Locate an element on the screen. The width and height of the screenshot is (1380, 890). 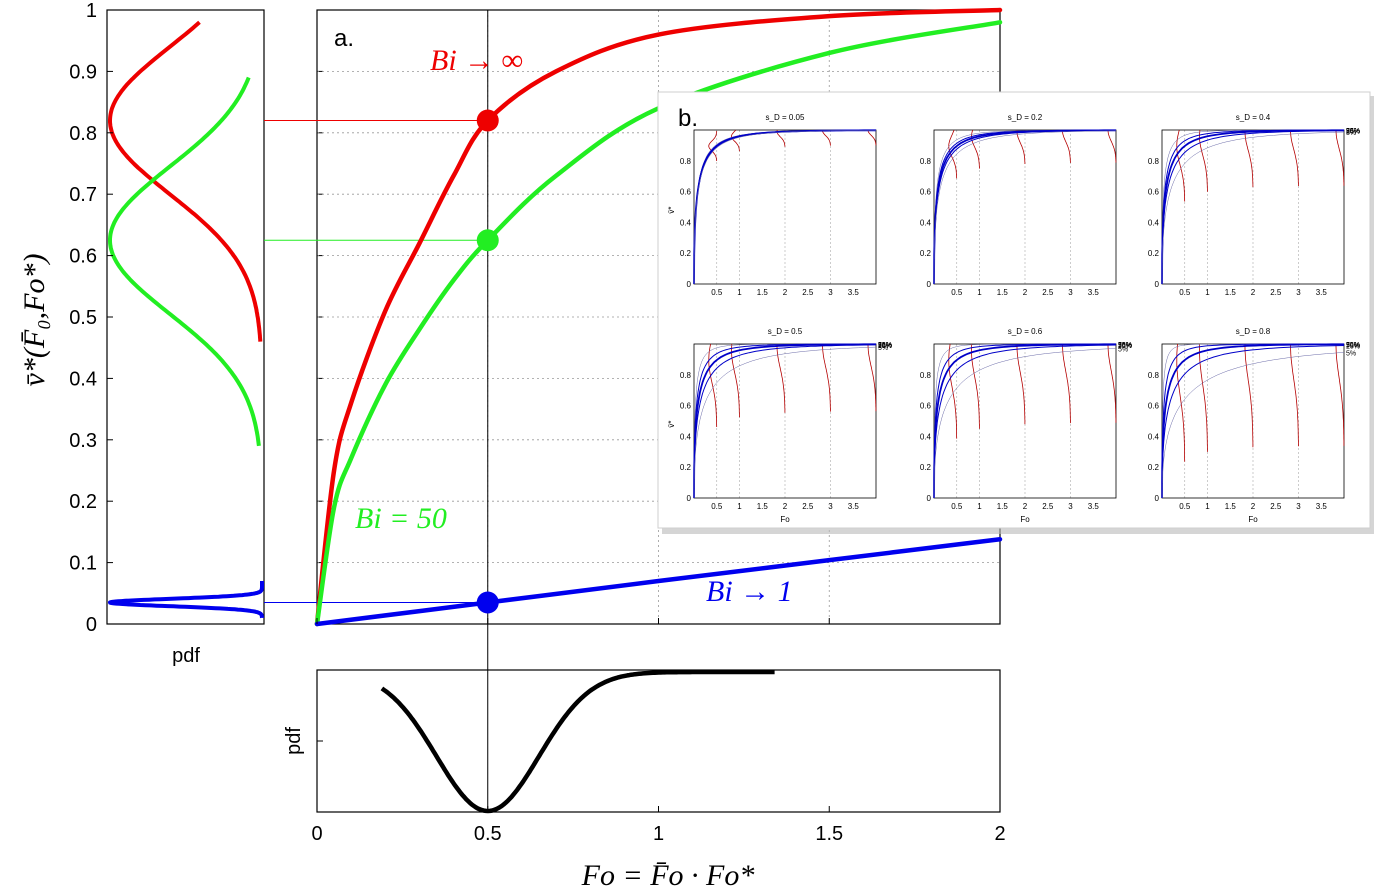
bottom-pdf-curve is located at coordinates (577, 741).